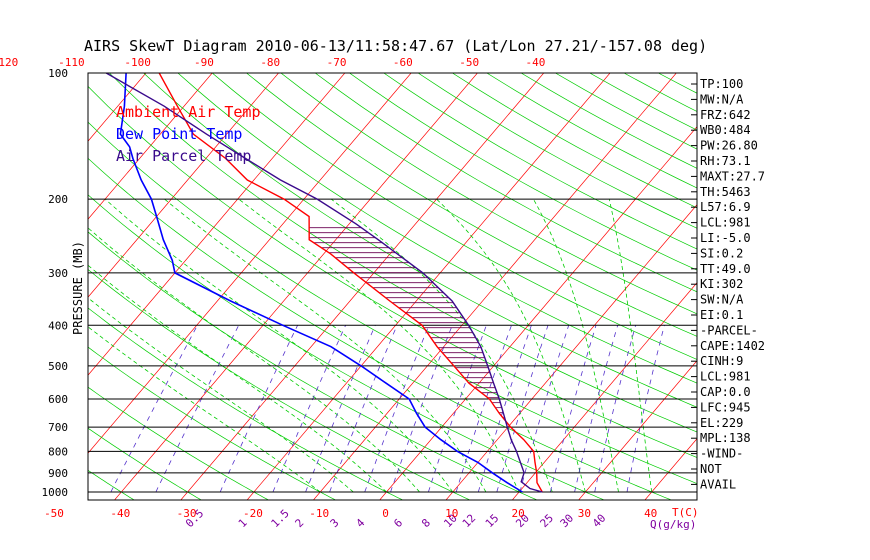 Image resolution: width=870 pixels, height=560 pixels. What do you see at coordinates (58, 325) in the screenshot?
I see `pressure-tick-label: 400` at bounding box center [58, 325].